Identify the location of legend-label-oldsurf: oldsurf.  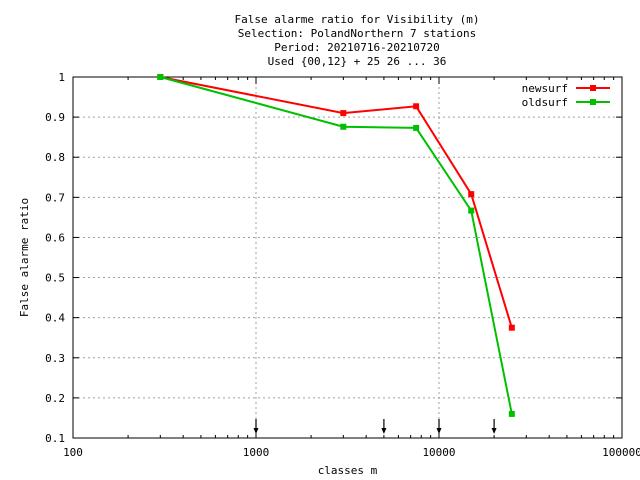
(545, 102).